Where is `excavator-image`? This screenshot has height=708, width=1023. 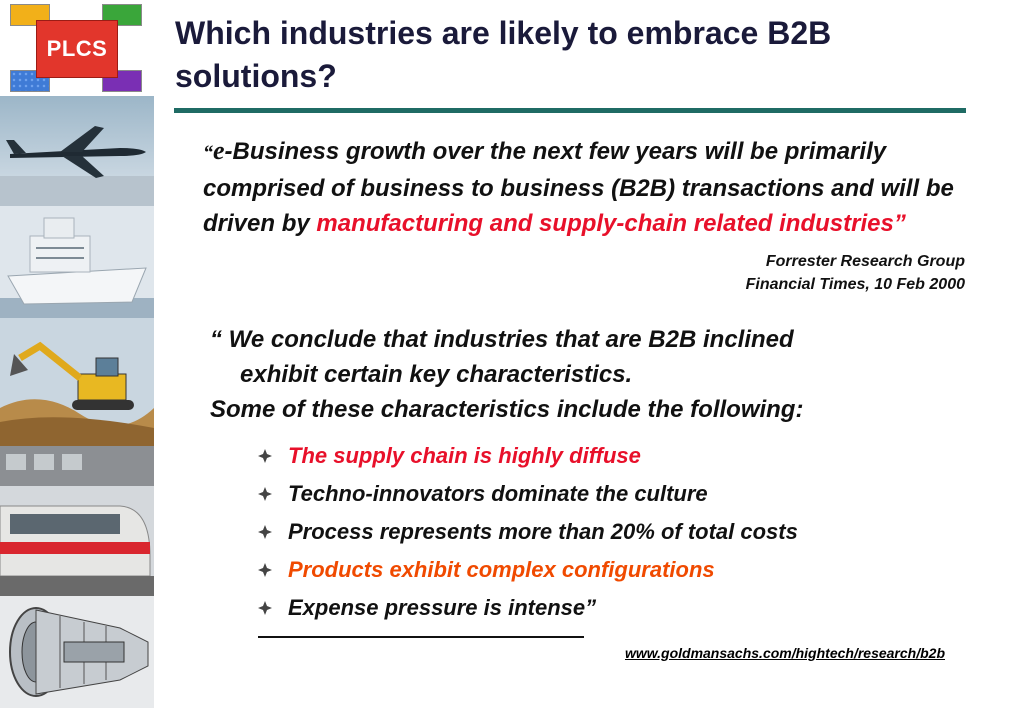 excavator-image is located at coordinates (77, 382).